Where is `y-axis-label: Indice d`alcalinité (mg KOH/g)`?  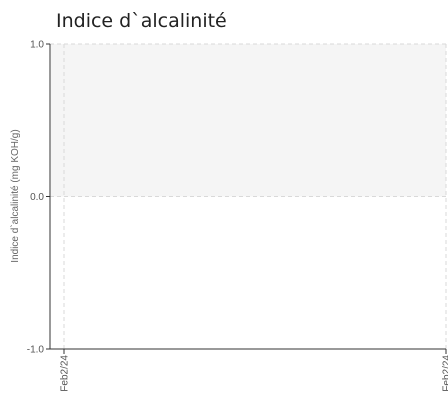 y-axis-label: Indice d`alcalinité (mg KOH/g) is located at coordinates (15, 195).